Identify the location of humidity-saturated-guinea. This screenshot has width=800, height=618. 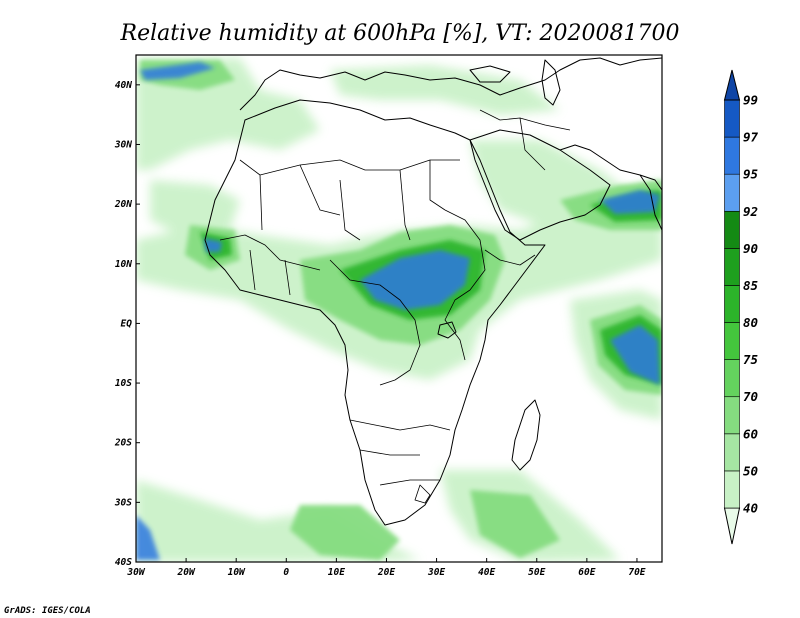
(213, 245).